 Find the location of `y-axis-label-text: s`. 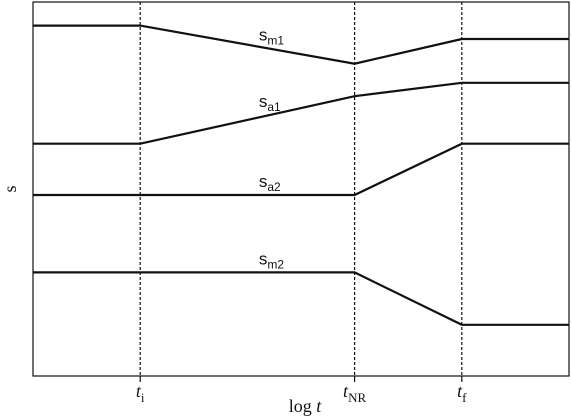

y-axis-label-text: s is located at coordinates (10, 188).